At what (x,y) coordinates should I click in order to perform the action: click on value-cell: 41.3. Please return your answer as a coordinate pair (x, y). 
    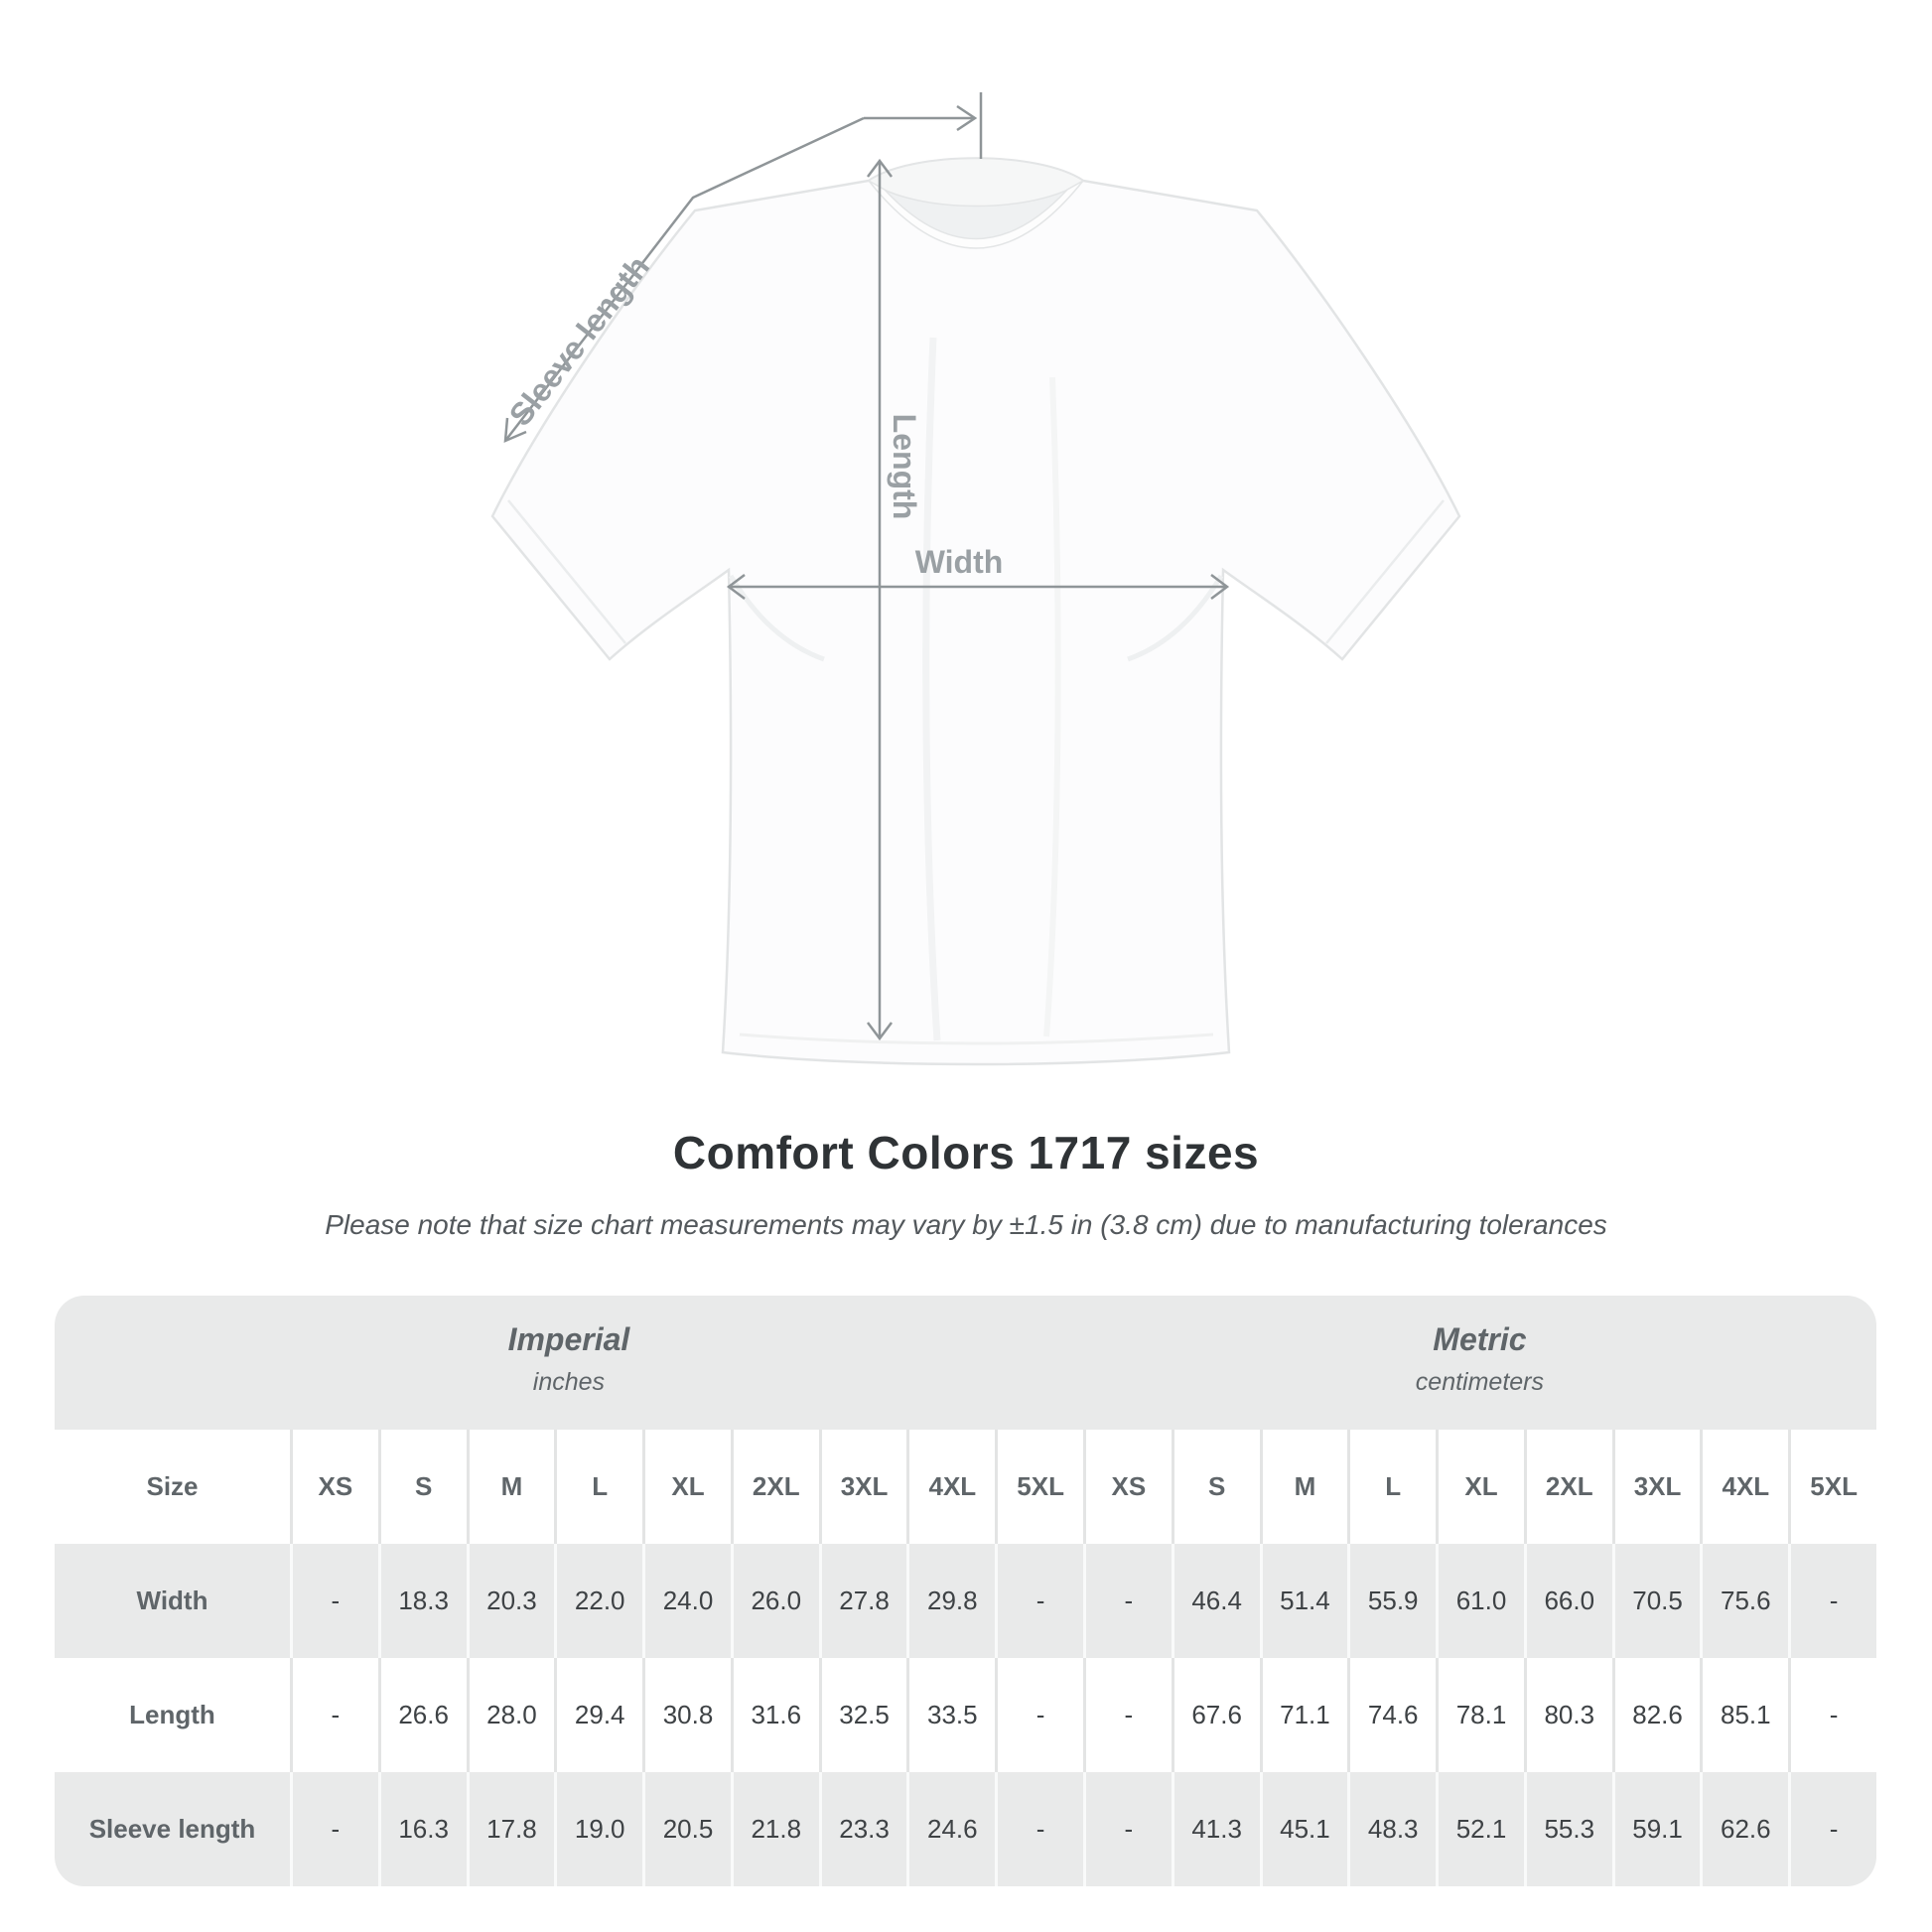
    Looking at the image, I should click on (1215, 1829).